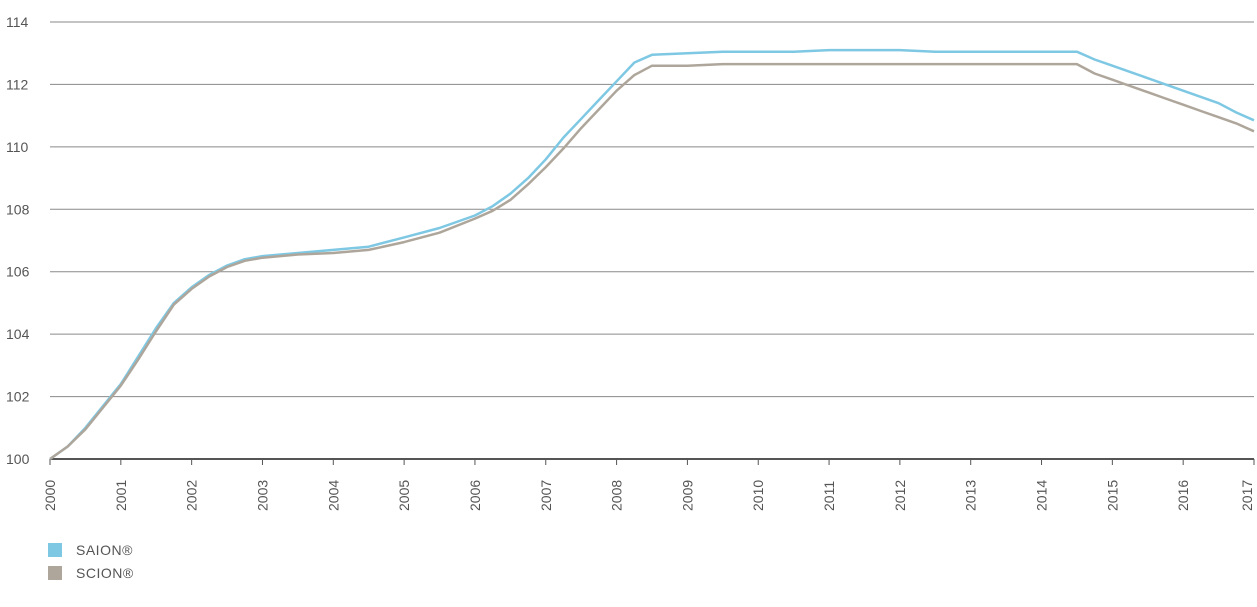 This screenshot has width=1257, height=607. Describe the element at coordinates (104, 549) in the screenshot. I see `legend-label-saion: SAION®` at that location.